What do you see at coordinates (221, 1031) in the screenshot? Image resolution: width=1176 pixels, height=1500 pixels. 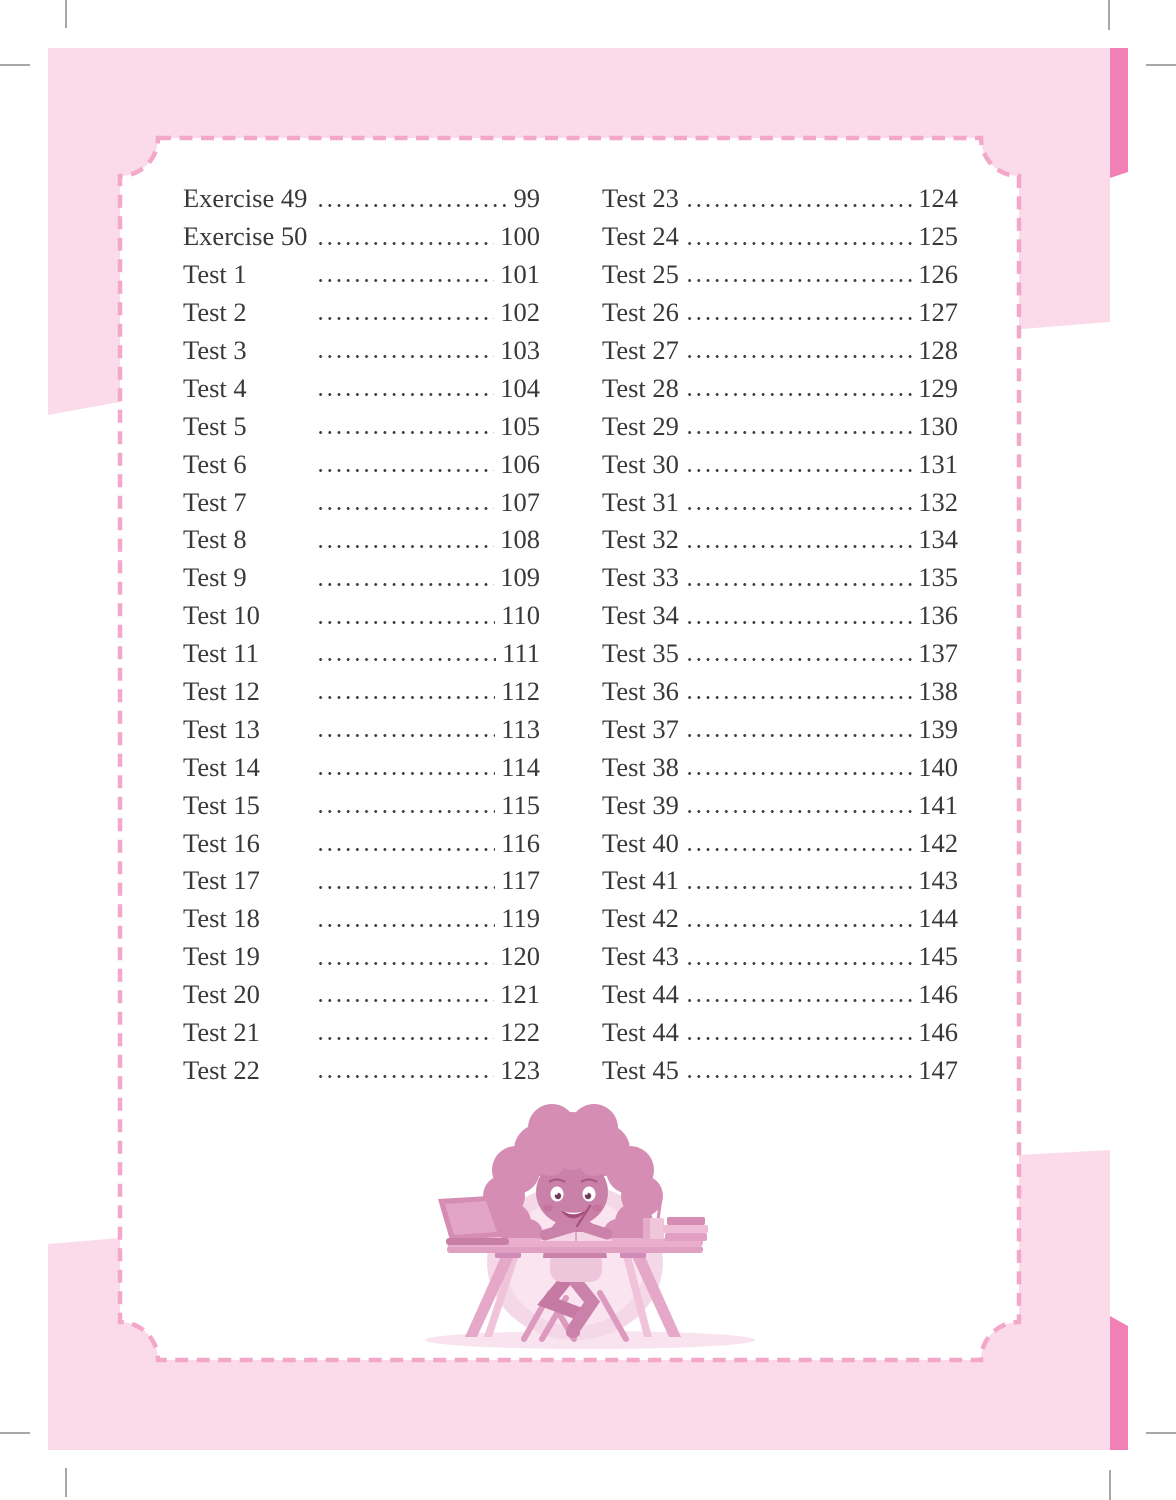 I see `toc-entry-label: Test 21` at bounding box center [221, 1031].